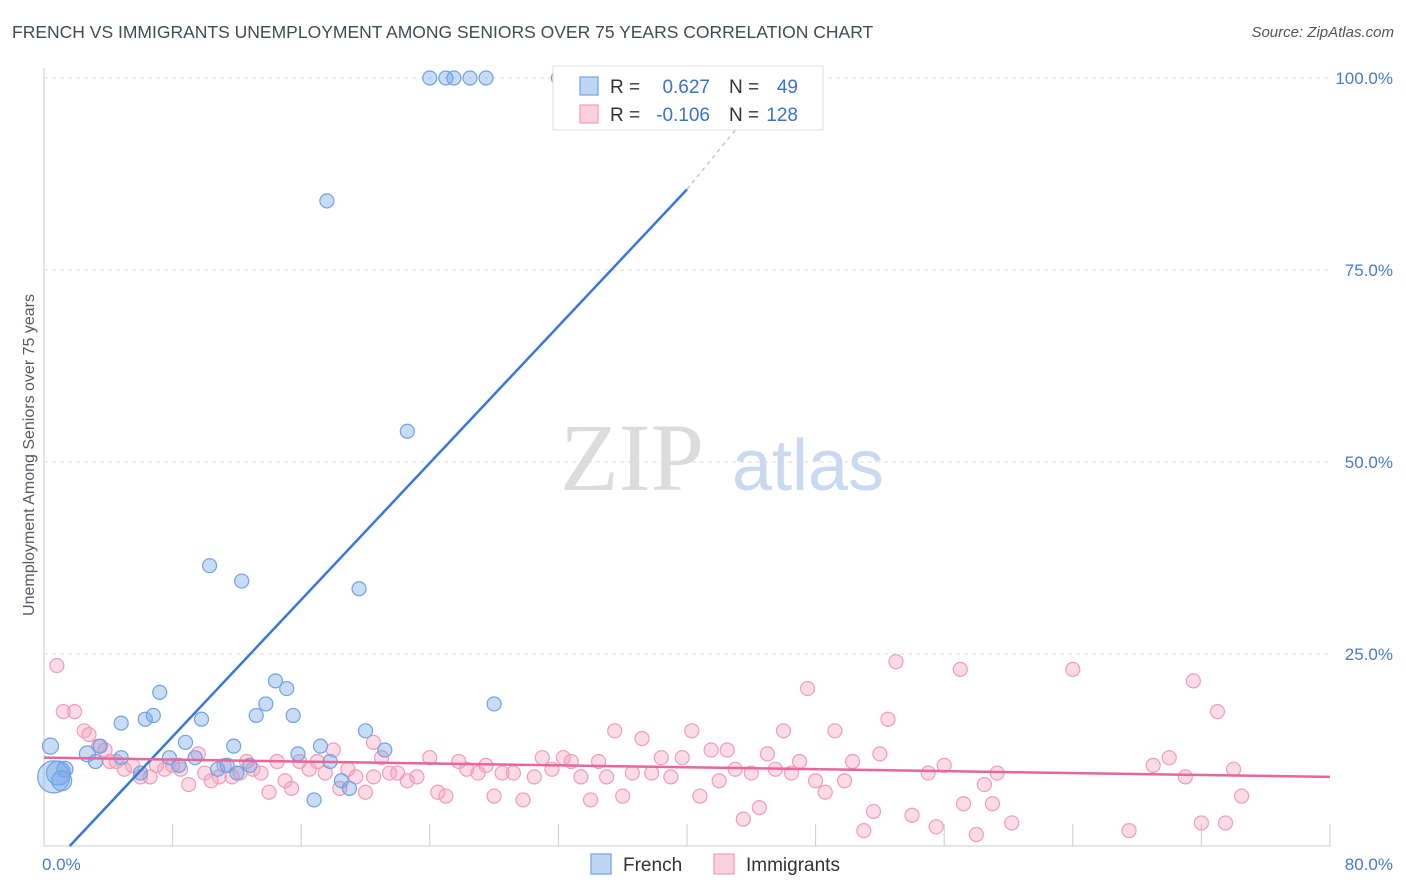  Describe the element at coordinates (722, 457) in the screenshot. I see `watermark: ZIP atlas` at that location.